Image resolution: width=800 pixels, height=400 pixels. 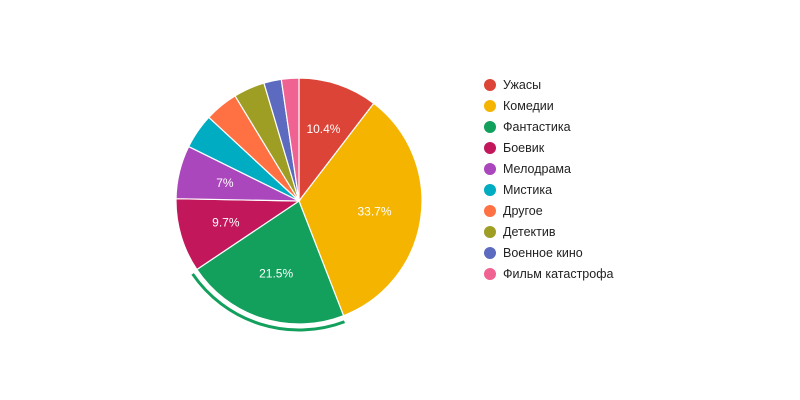 I want to click on legend-label: Комедии, so click(x=528, y=105).